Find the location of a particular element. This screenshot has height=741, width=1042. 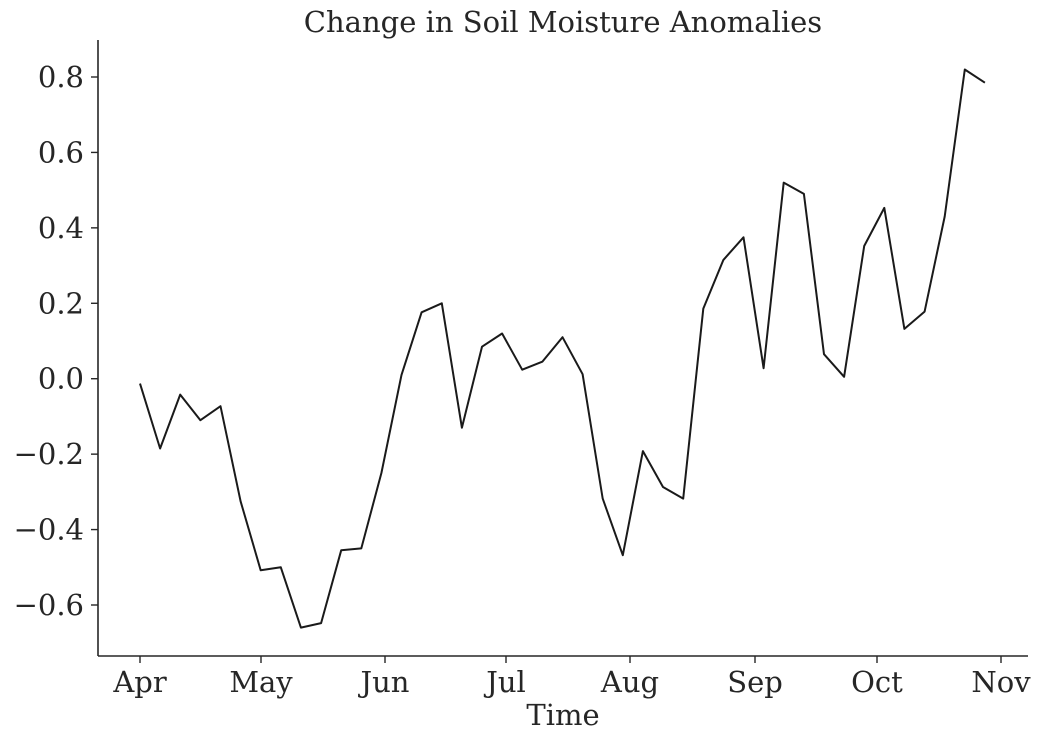

x-tick-label: Jun is located at coordinates (384, 682).